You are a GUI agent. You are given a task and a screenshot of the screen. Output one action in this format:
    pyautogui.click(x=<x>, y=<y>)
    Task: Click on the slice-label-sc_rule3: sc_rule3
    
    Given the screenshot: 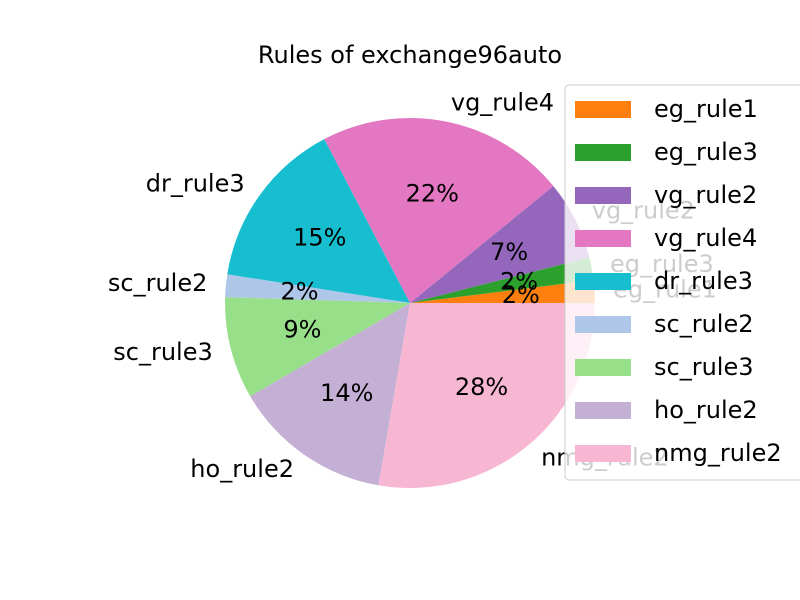 What is the action you would take?
    pyautogui.click(x=162, y=352)
    